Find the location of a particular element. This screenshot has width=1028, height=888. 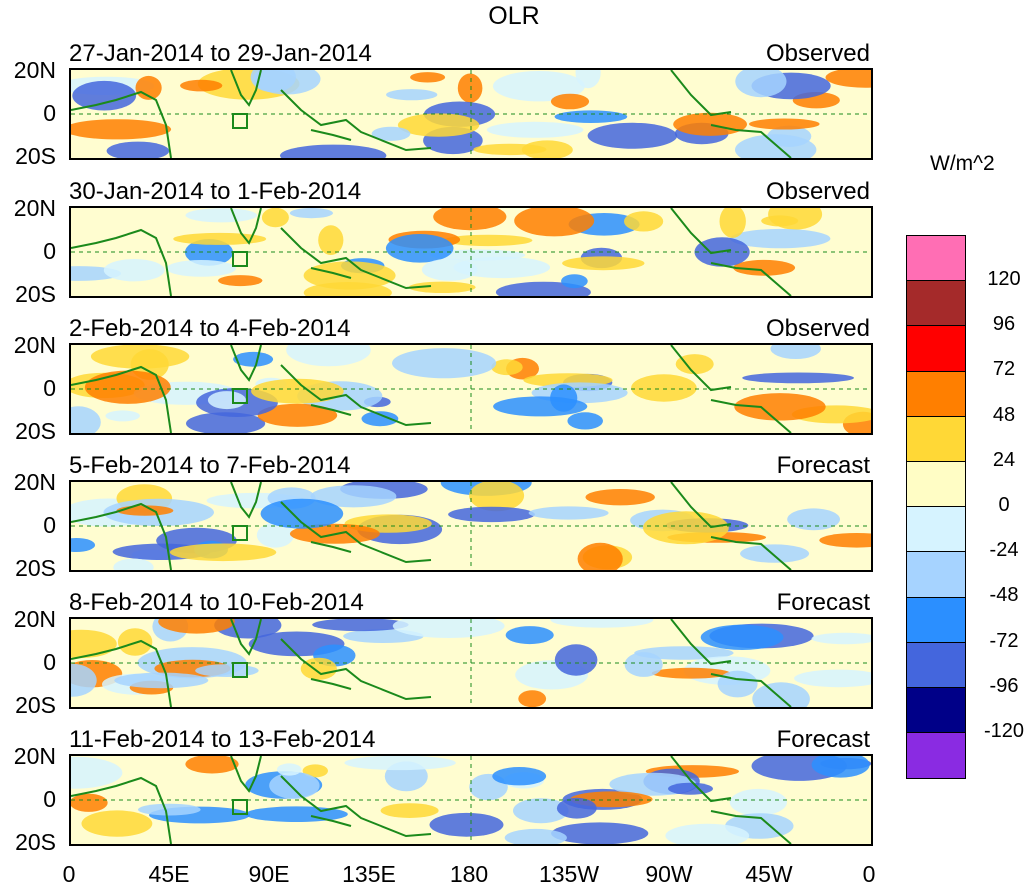

panel-period: 30-Jan-2014 to 1-Feb-2014 is located at coordinates (215, 191).